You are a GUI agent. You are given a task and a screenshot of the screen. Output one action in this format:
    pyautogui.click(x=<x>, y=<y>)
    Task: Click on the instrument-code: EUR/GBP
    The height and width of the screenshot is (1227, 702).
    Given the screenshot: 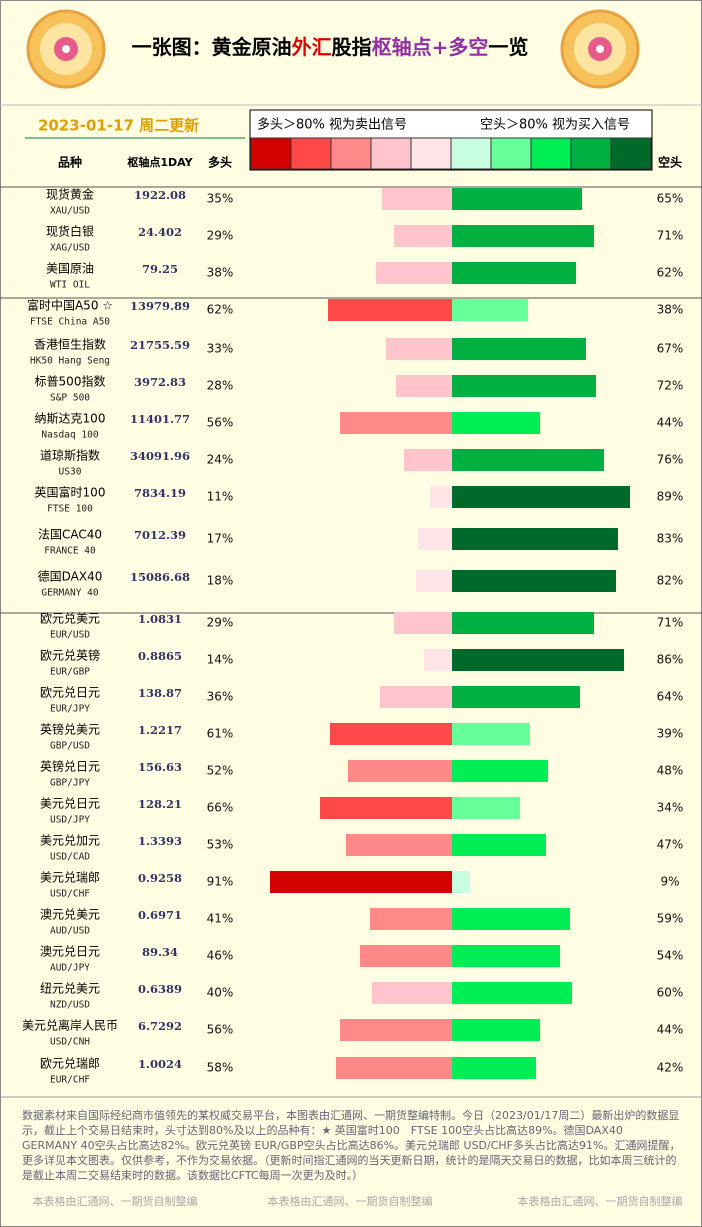 What is the action you would take?
    pyautogui.click(x=70, y=672)
    